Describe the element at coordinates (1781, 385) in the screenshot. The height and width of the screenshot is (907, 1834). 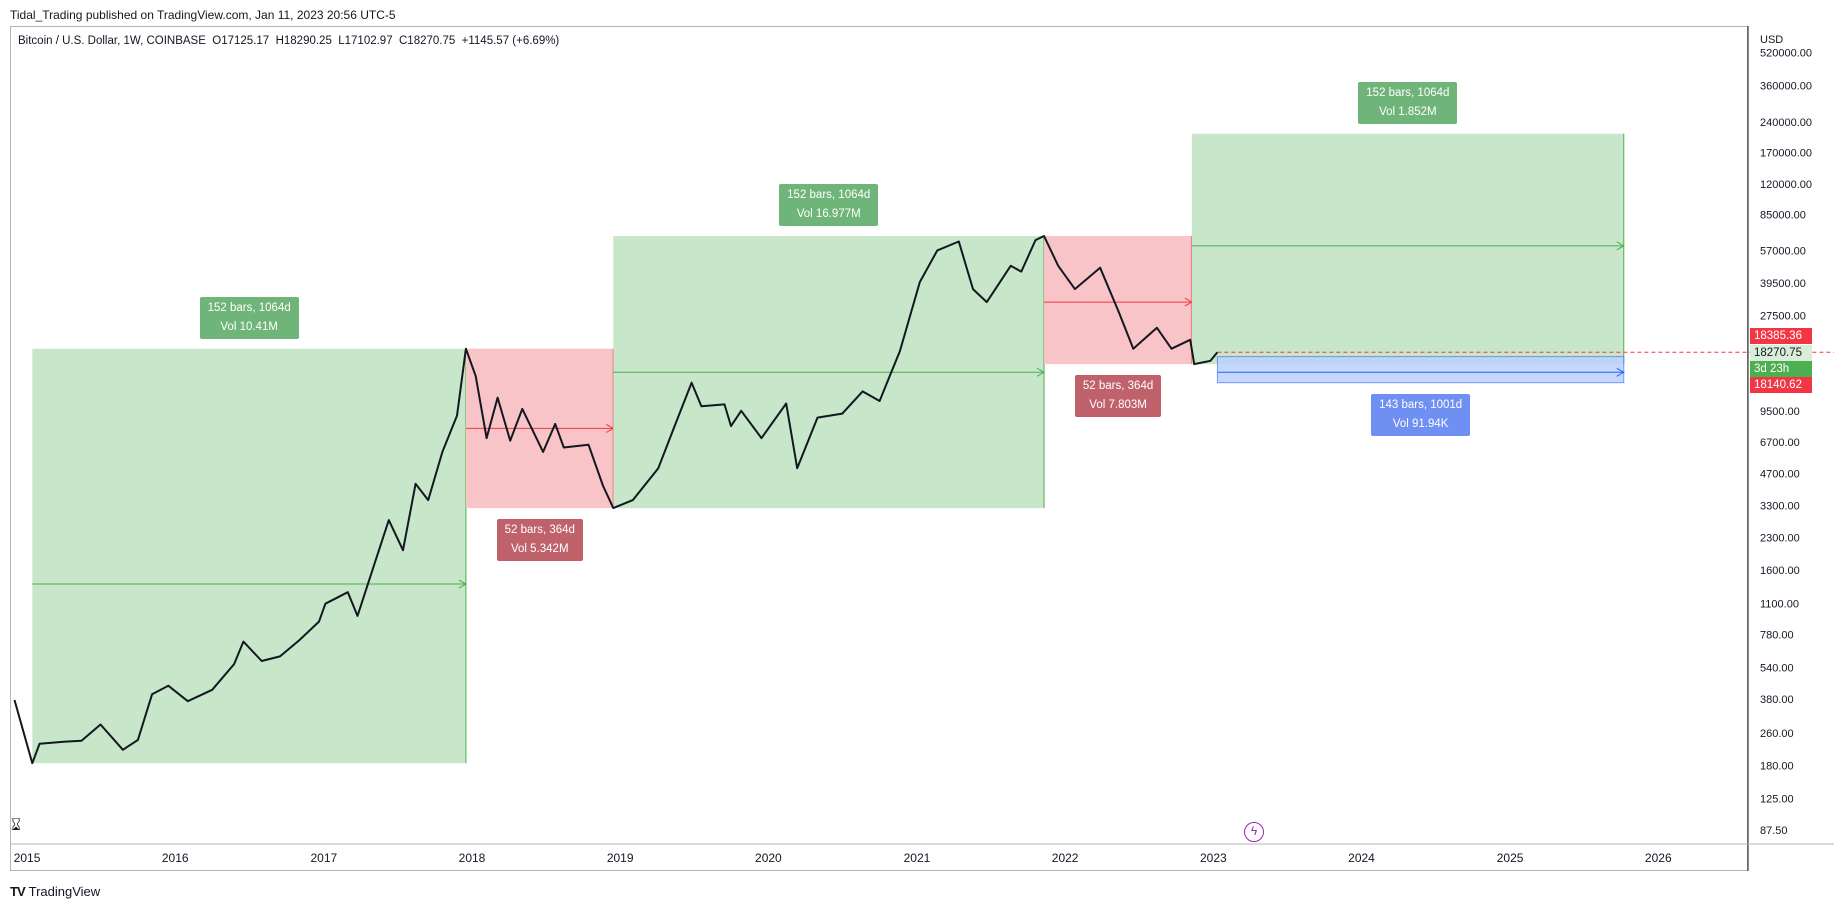
I see `price-tag: 18140.62` at that location.